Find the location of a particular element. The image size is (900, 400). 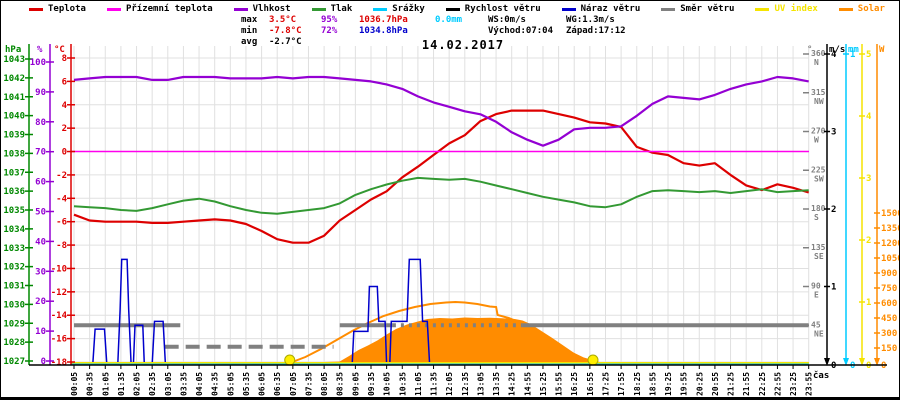

x-tick-label: 11:05 is located at coordinates (418, 384).